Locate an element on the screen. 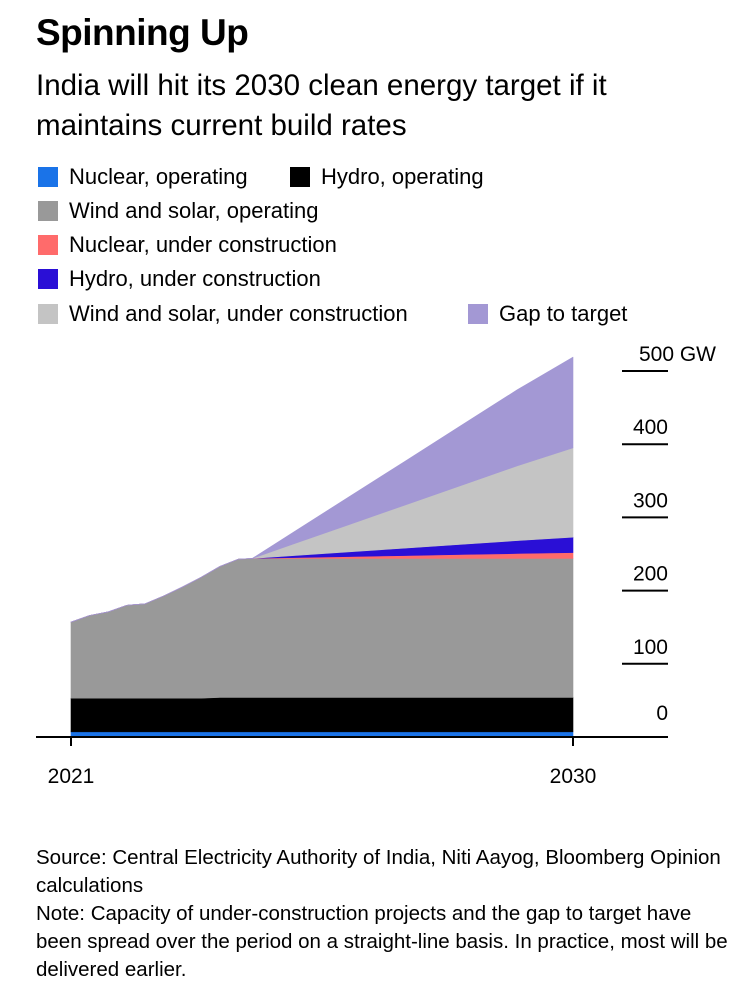 This screenshot has width=749, height=1000. y-tick-label: 400 is located at coordinates (650, 427).